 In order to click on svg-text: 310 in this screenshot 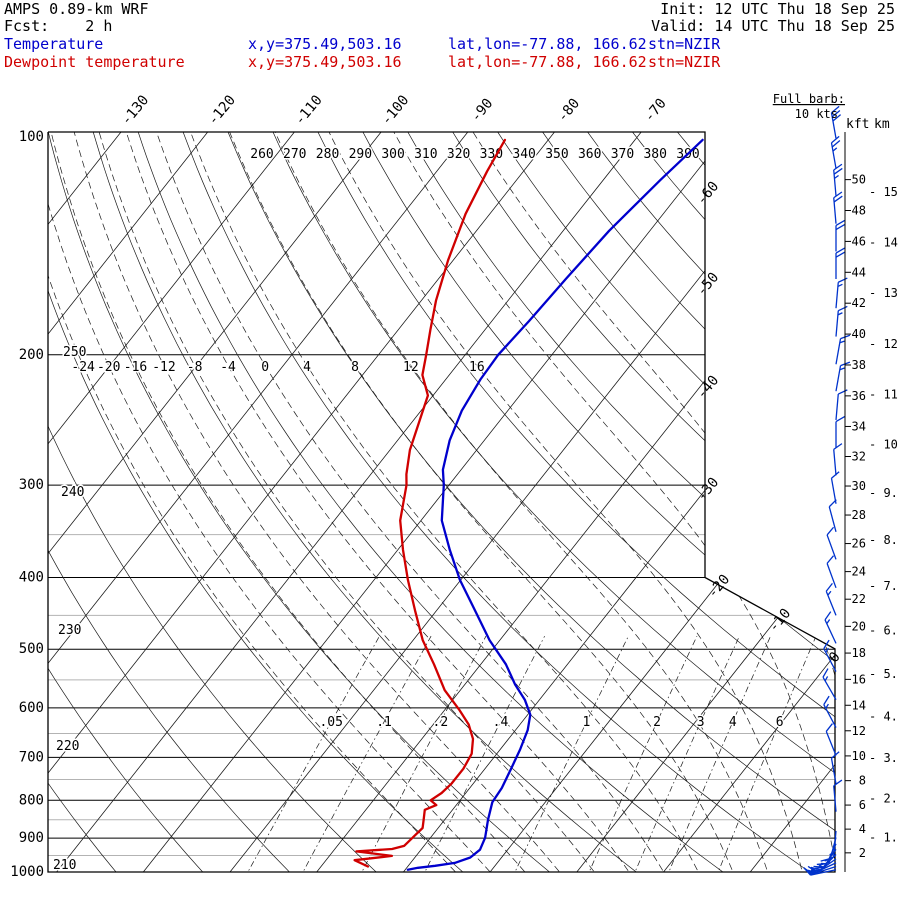, I will do `click(425, 154)`.